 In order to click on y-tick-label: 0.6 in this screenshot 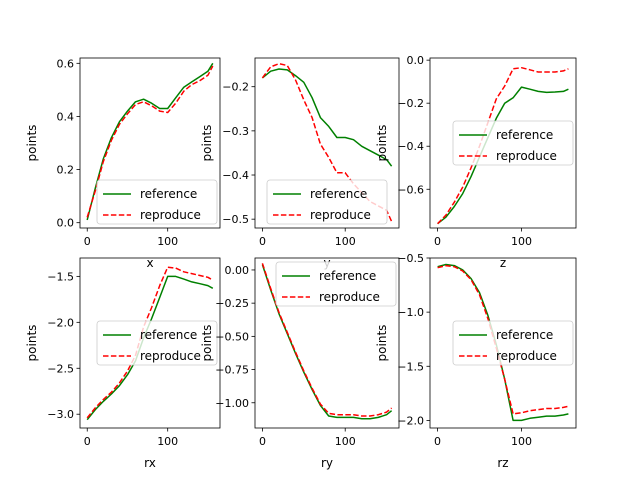, I will do `click(66, 63)`.